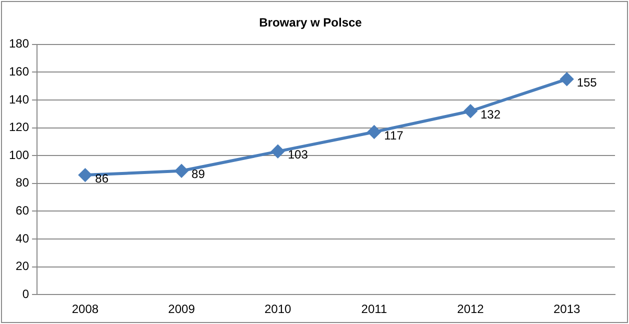 Image resolution: width=629 pixels, height=324 pixels. I want to click on data-label: 89, so click(199, 174).